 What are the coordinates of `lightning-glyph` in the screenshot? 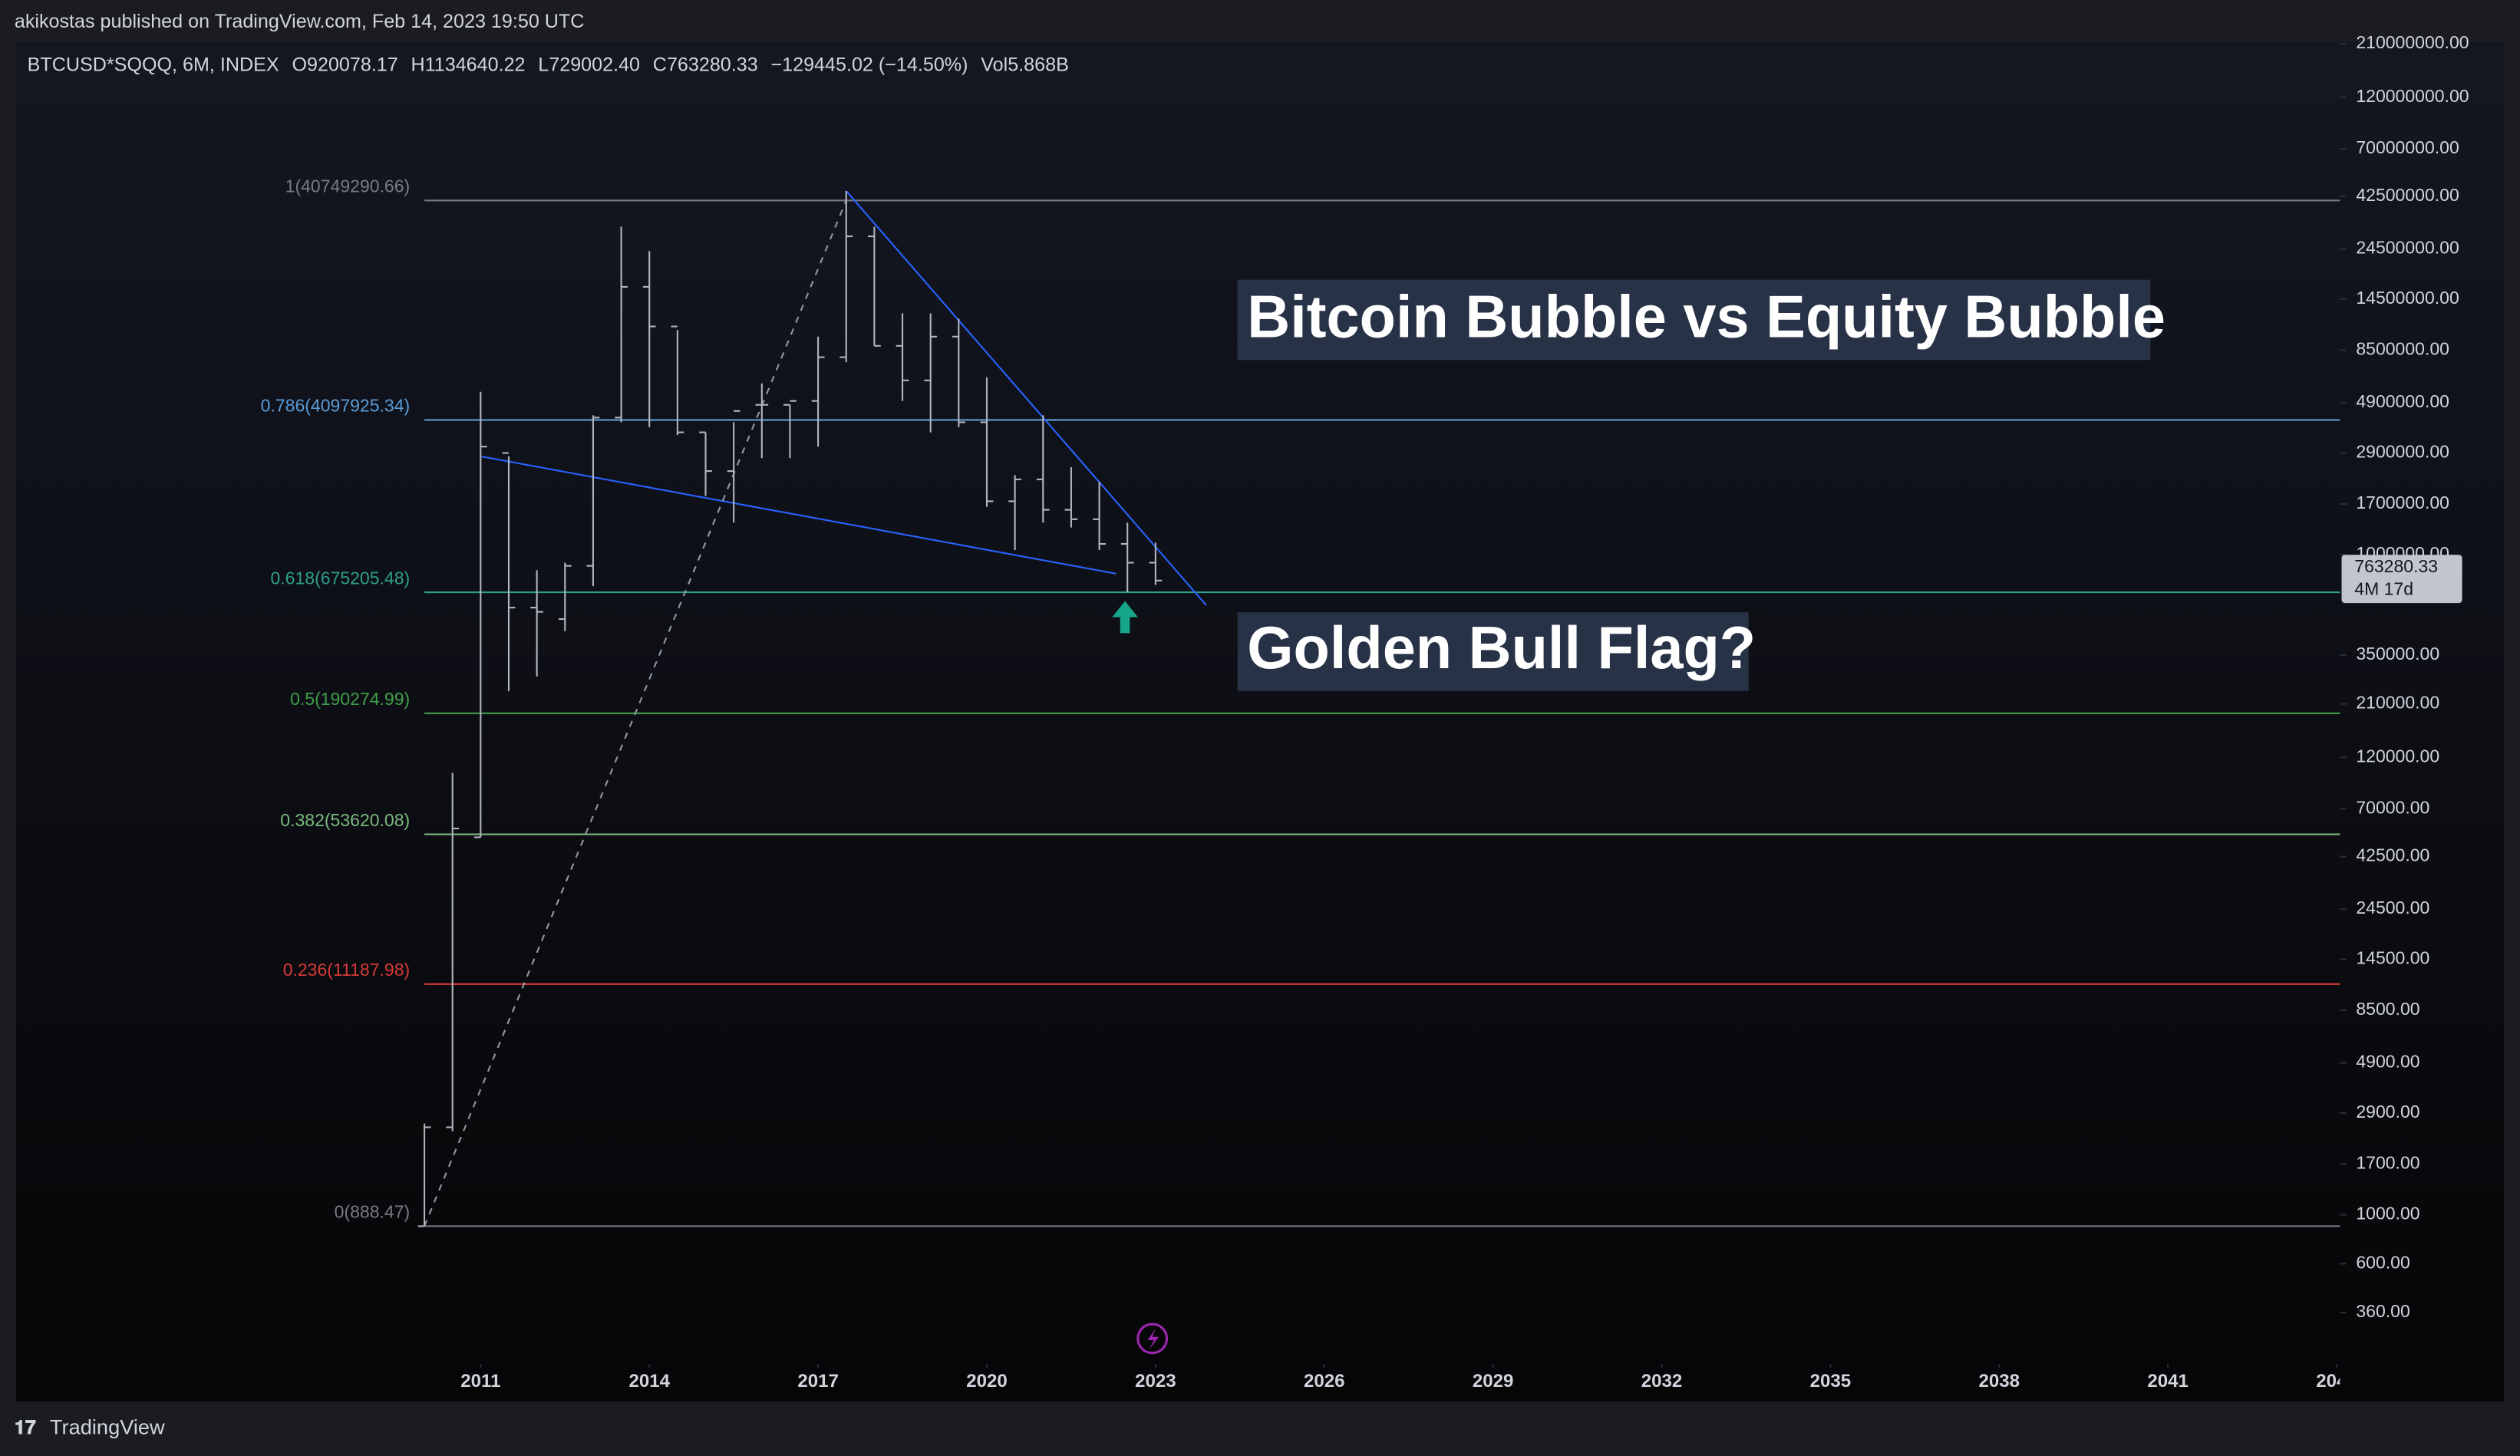 It's located at (1153, 1339).